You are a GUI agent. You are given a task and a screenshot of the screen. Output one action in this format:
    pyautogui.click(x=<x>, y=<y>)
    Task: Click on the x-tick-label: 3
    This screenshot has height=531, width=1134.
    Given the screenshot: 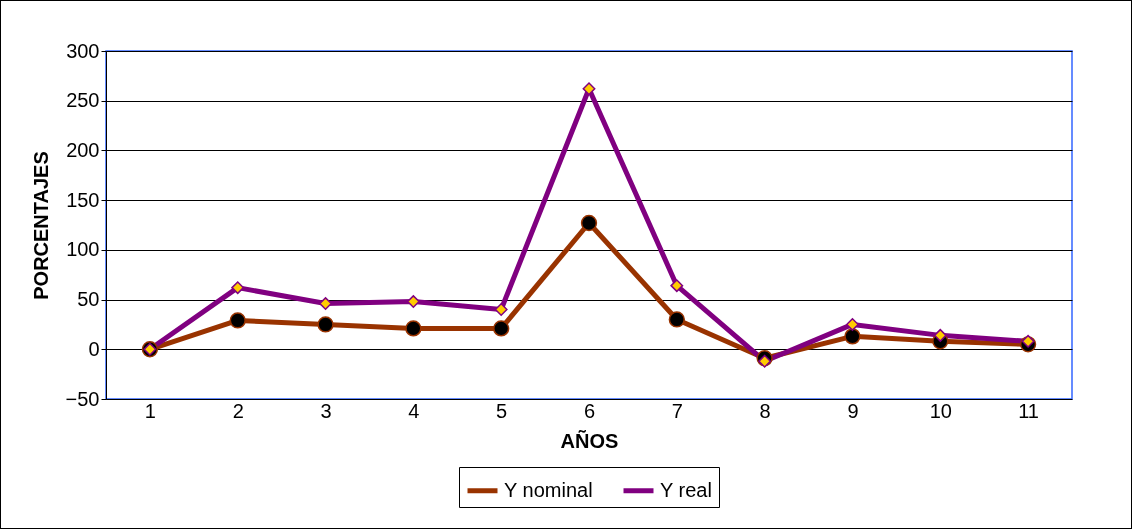 What is the action you would take?
    pyautogui.click(x=326, y=410)
    